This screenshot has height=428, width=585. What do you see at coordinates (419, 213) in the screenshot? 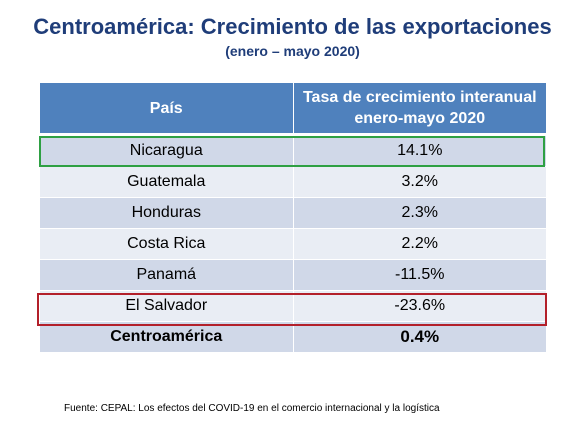
I see `cell-growth-rate: 2.3%` at bounding box center [419, 213].